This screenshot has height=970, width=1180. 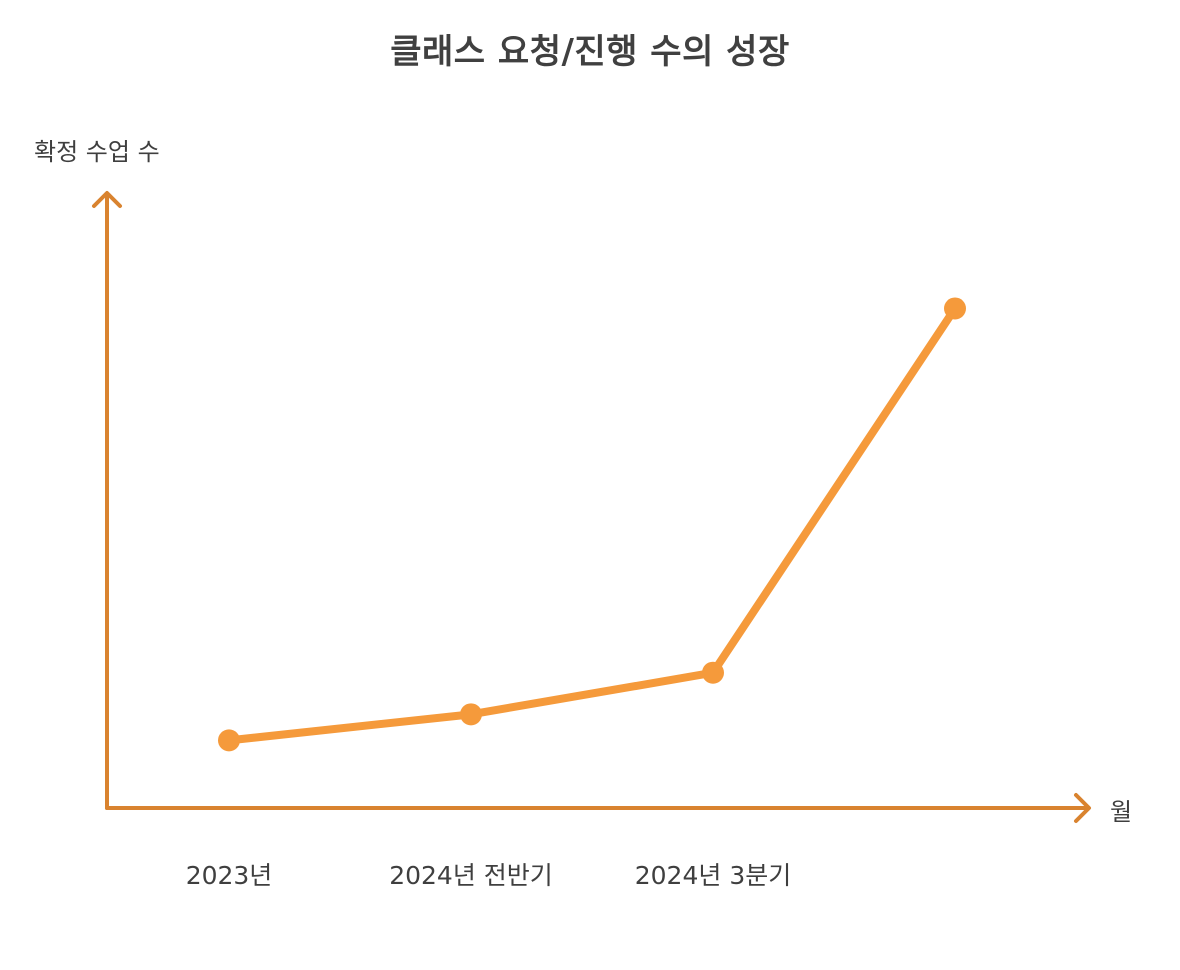 What do you see at coordinates (471, 875) in the screenshot?
I see `x-tick-label: 2024년 전반기` at bounding box center [471, 875].